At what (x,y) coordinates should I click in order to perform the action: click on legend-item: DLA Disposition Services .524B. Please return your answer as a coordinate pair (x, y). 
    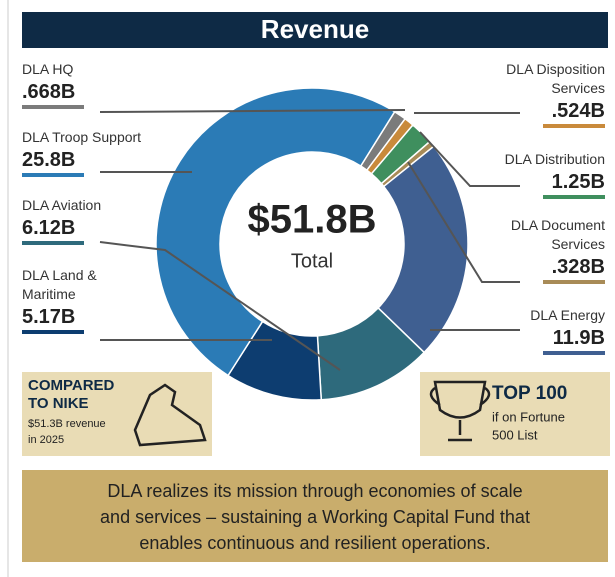
    Looking at the image, I should click on (530, 101).